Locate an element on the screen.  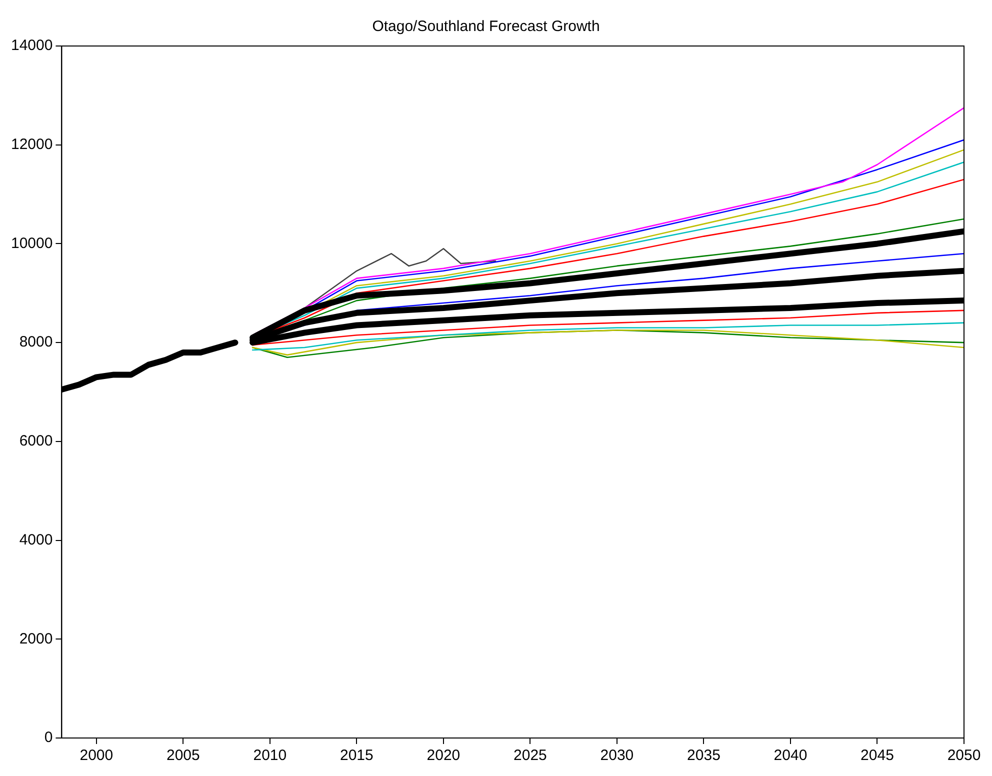
y-tick-label: 4000 is located at coordinates (36, 539).